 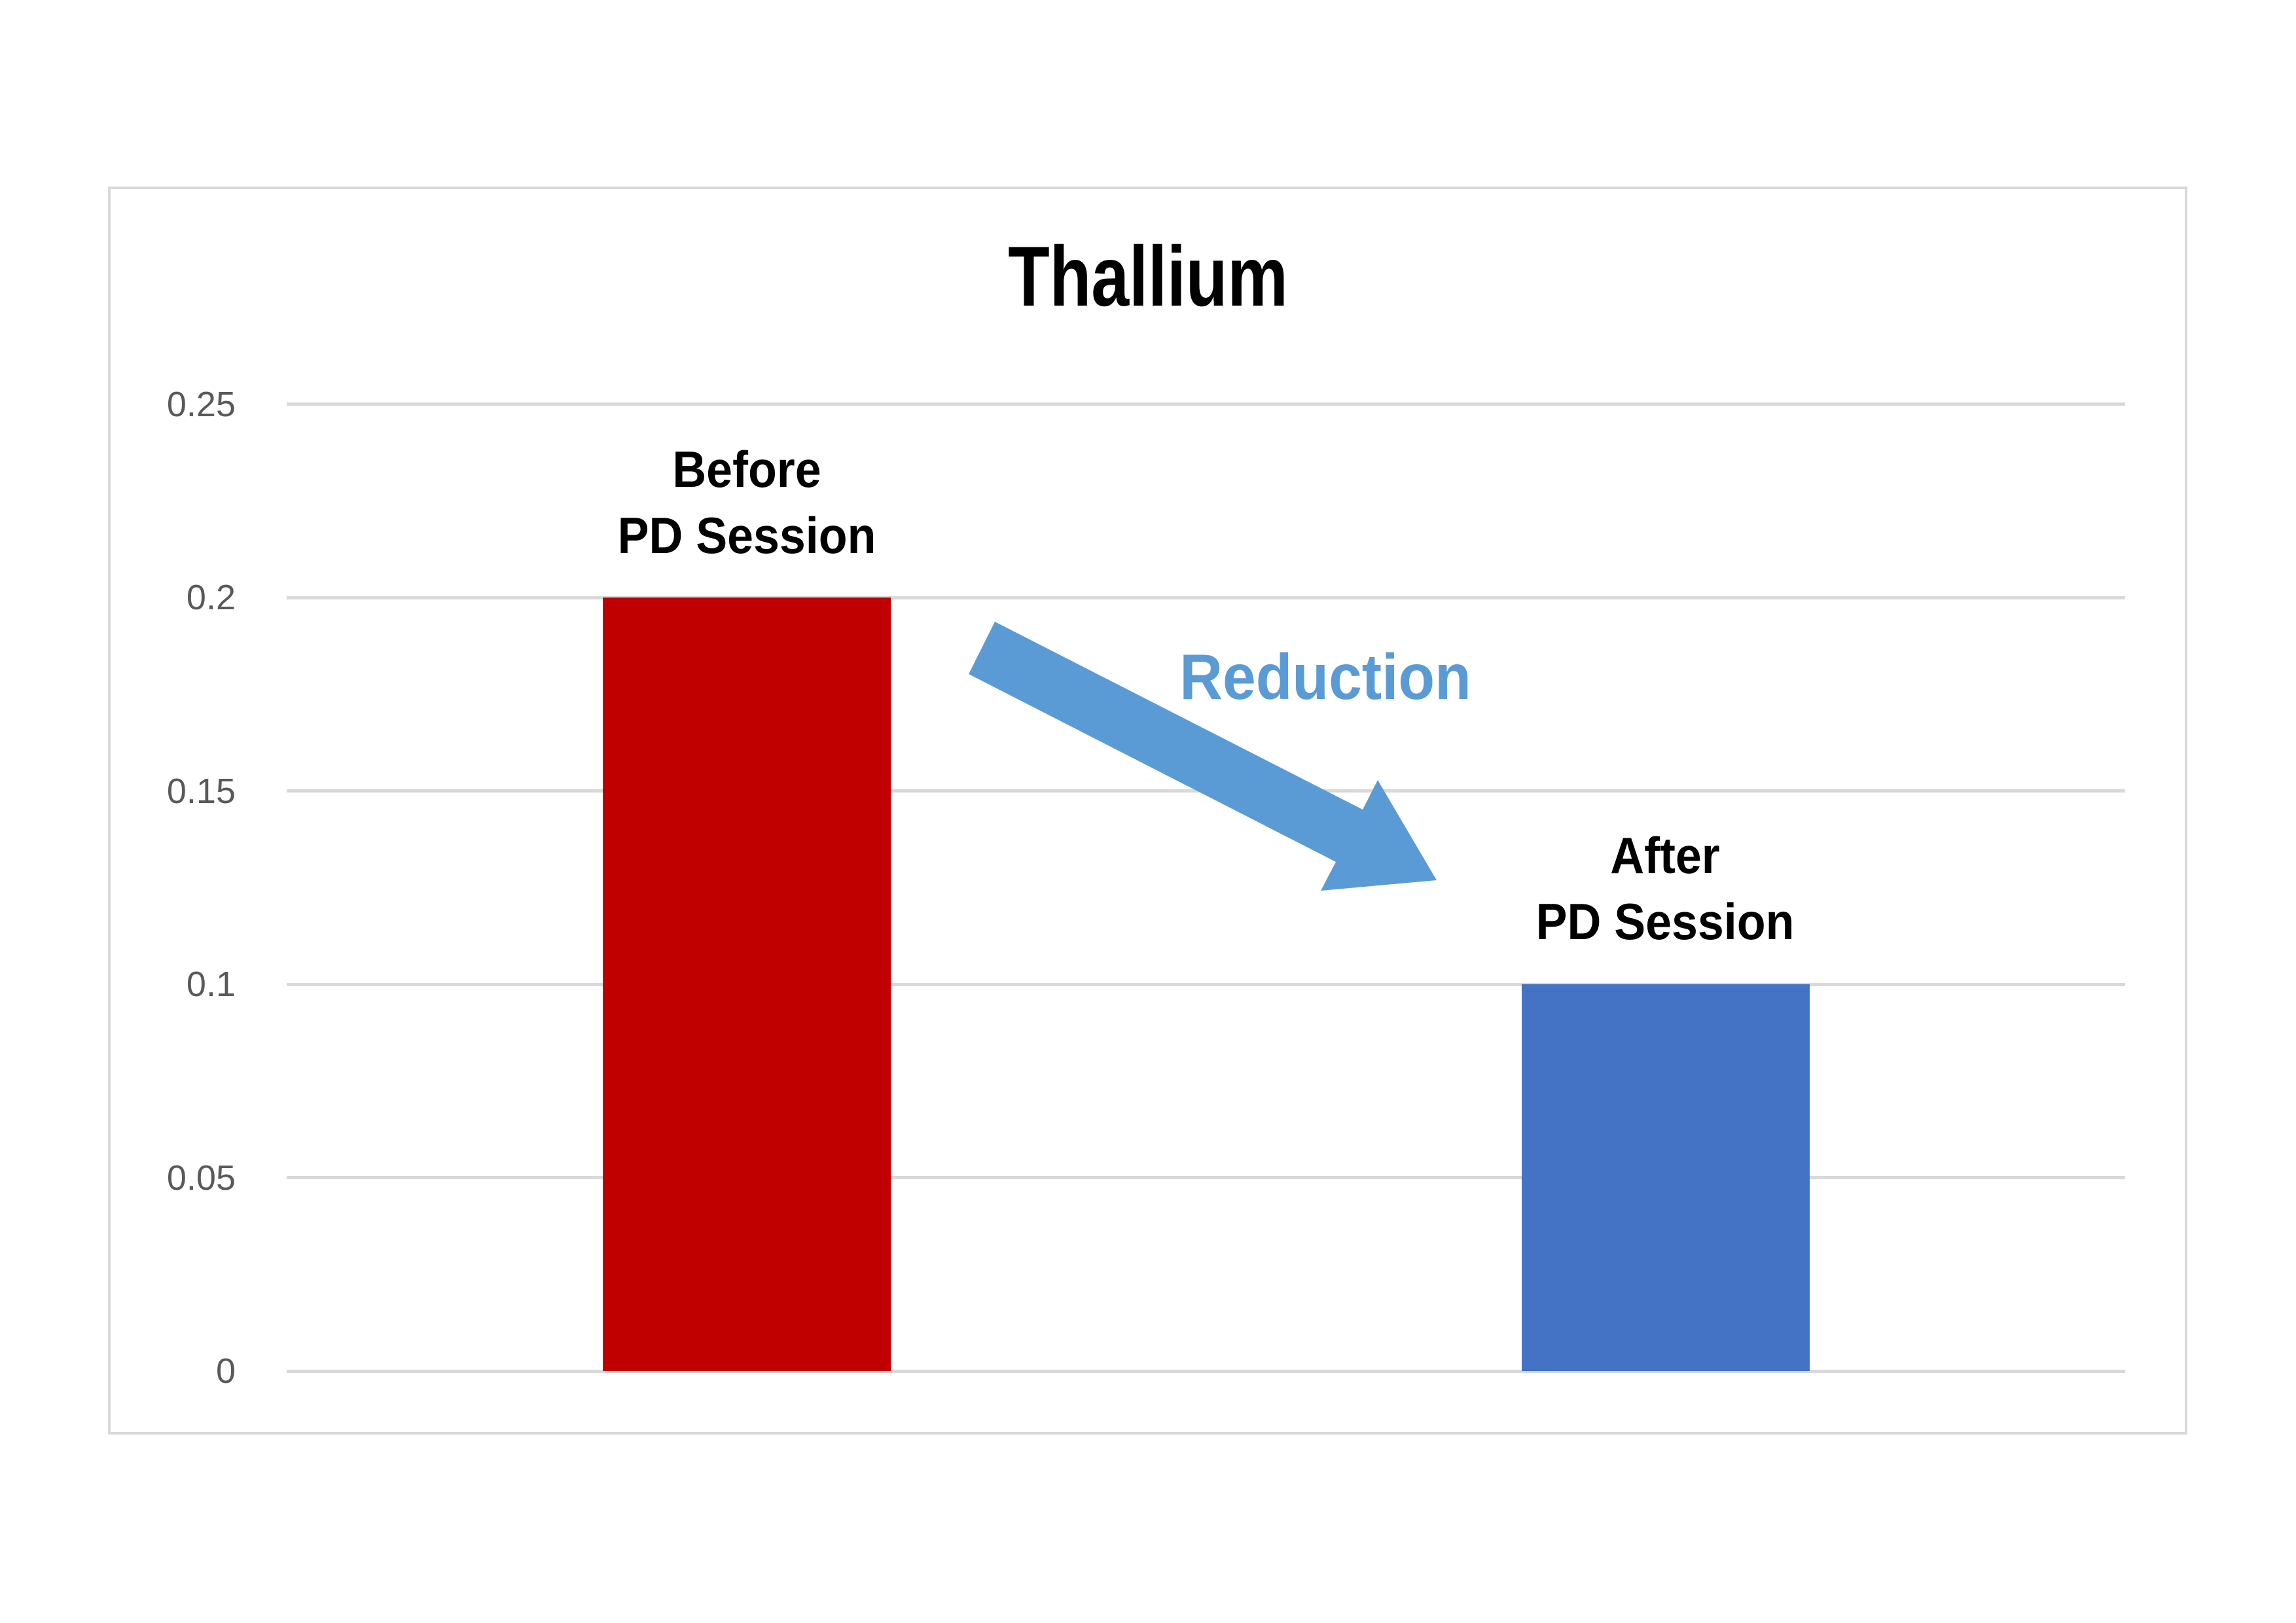 What do you see at coordinates (746, 469) in the screenshot?
I see `bar-label-line: Before` at bounding box center [746, 469].